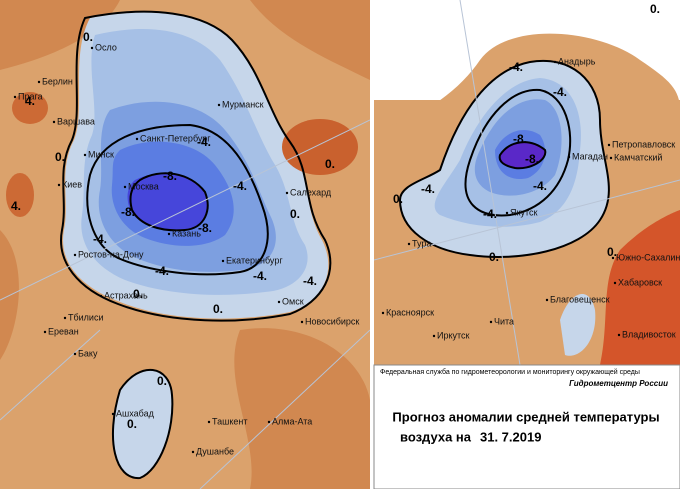 Image resolution: width=680 pixels, height=494 pixels. What do you see at coordinates (618, 383) in the screenshot?
I see `center: Гидрометцентр России` at bounding box center [618, 383].